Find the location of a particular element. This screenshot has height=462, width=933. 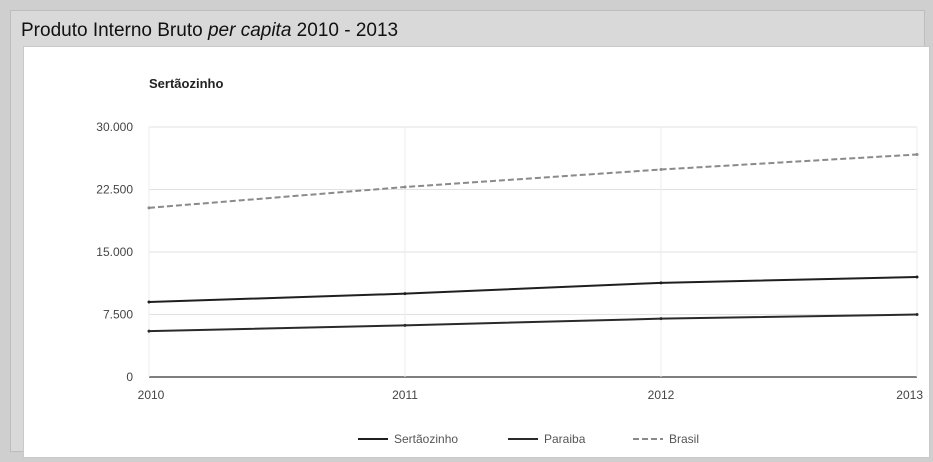

legend-label: Brasil is located at coordinates (684, 439).